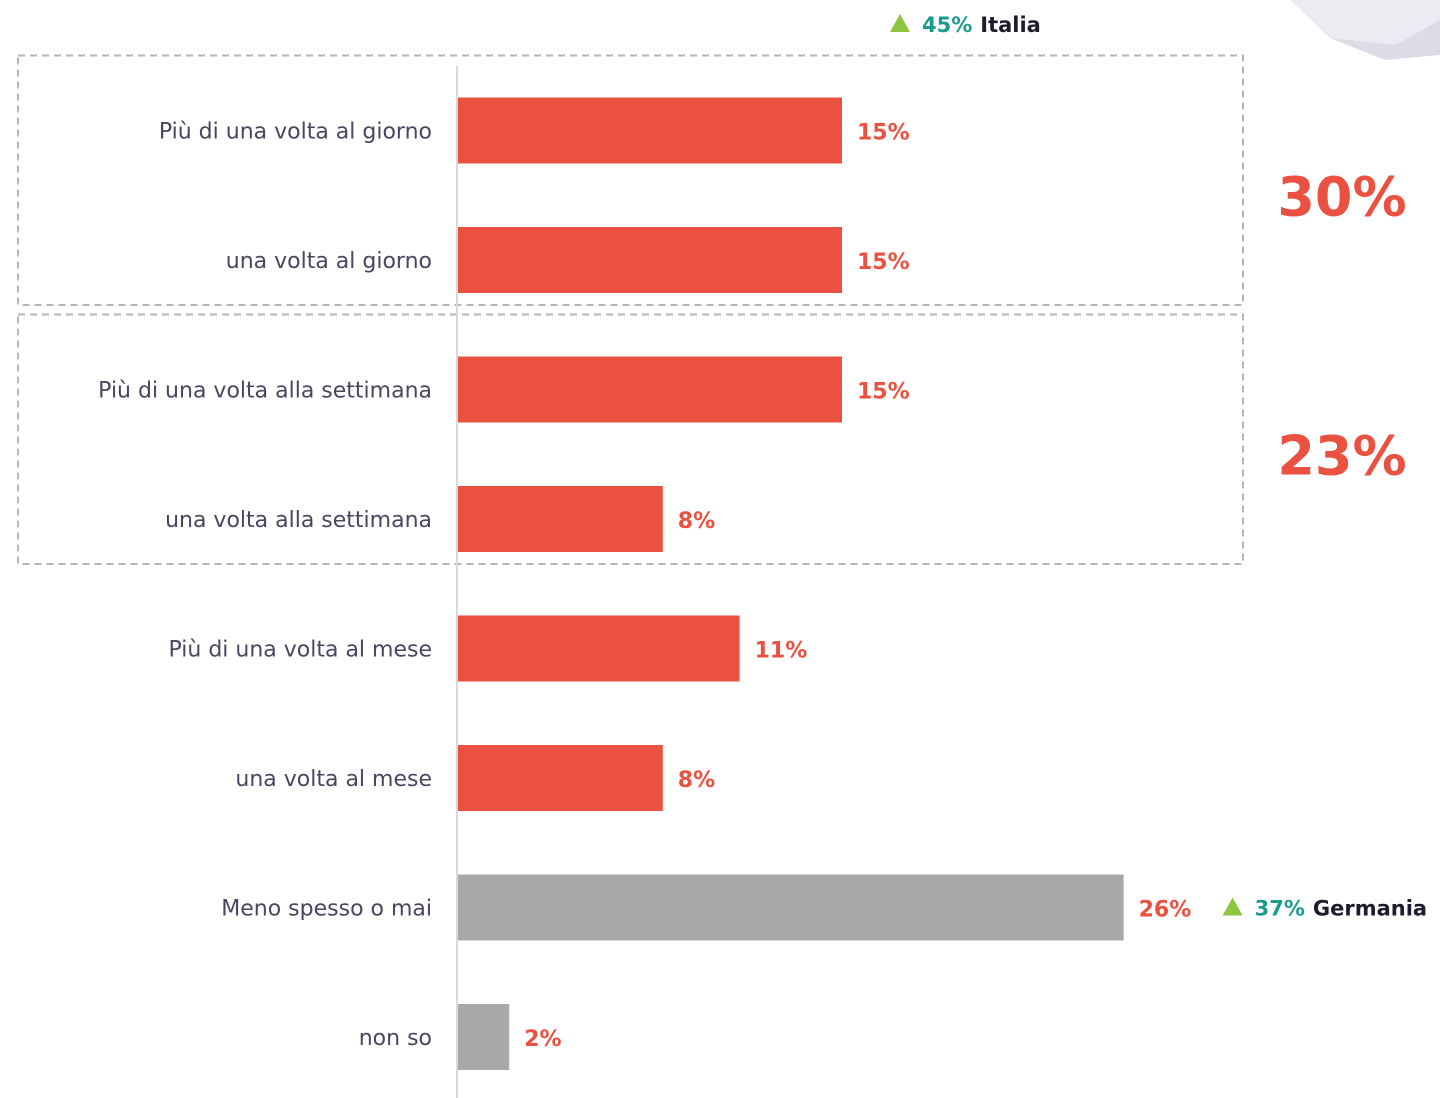 The width and height of the screenshot is (1440, 1098). Describe the element at coordinates (298, 520) in the screenshot. I see `category-label: una volta alla settimana` at that location.